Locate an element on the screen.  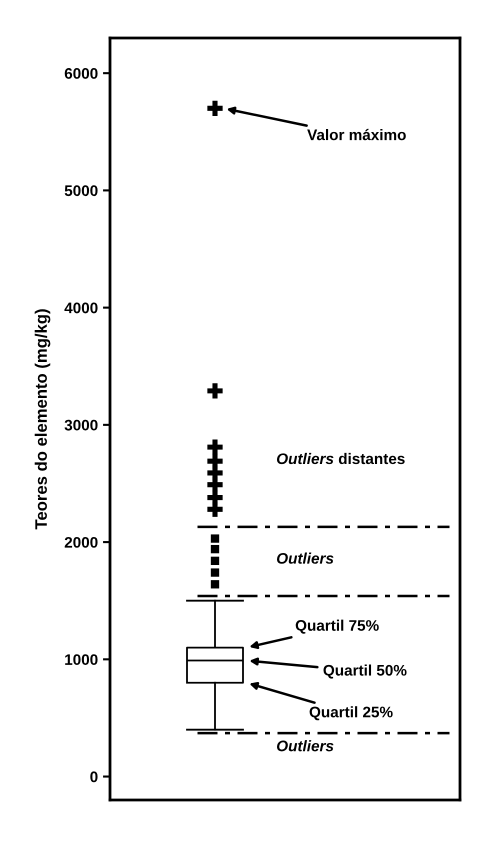
y-tick-label: 5000 is located at coordinates (81, 190).